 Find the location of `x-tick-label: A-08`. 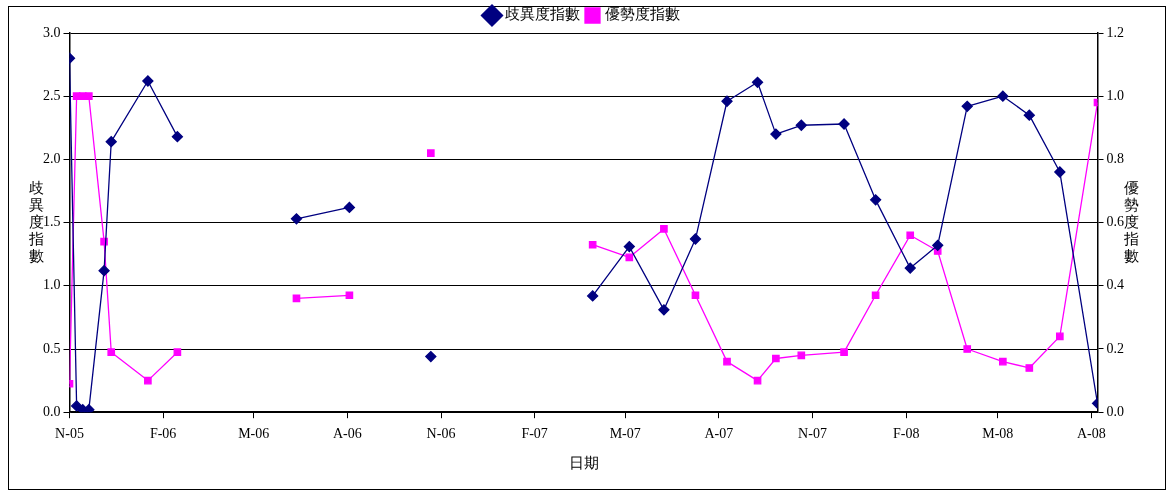

x-tick-label: A-08 is located at coordinates (1091, 434).